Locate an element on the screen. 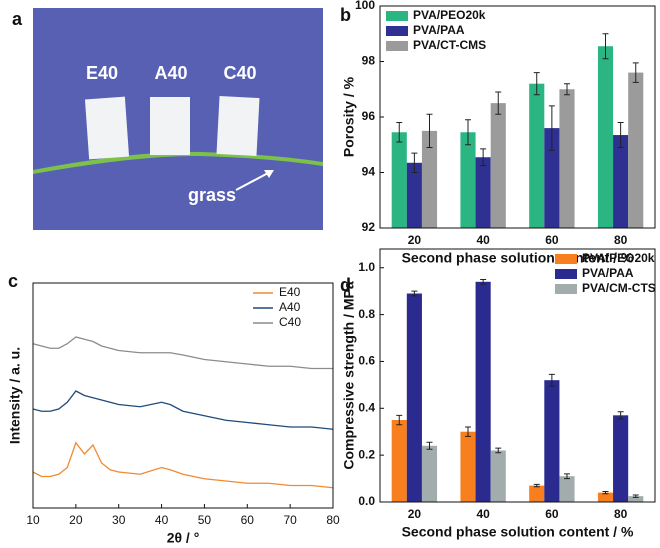  y-axis-title: Intensity / a. u. is located at coordinates (15, 395).